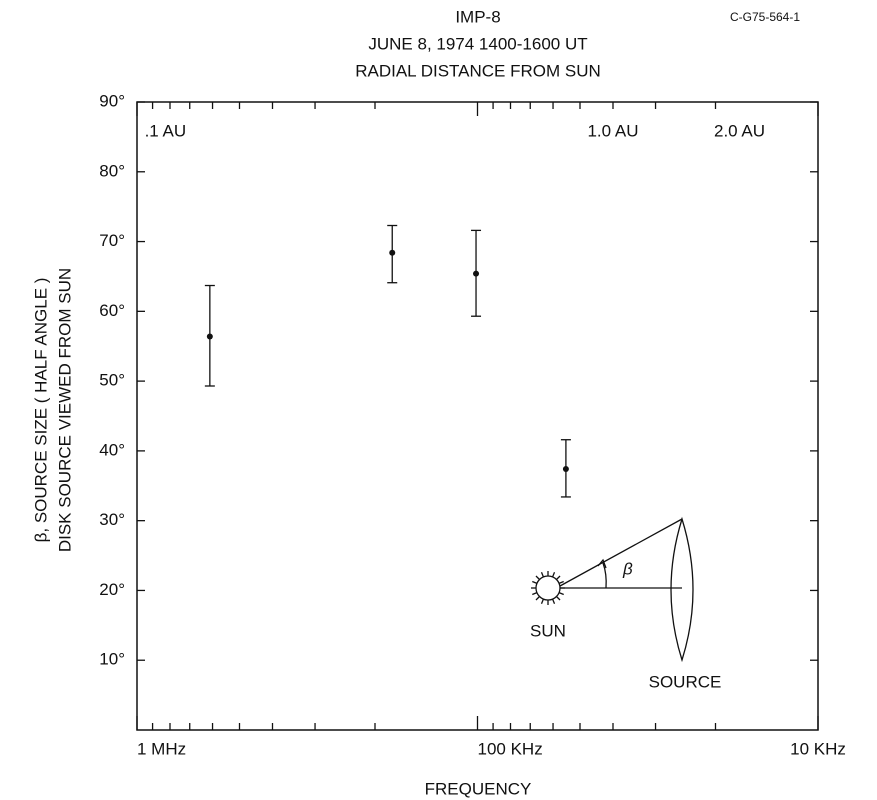  I want to click on x2-axis-label: RADIAL DISTANCE FROM SUN, so click(478, 70).